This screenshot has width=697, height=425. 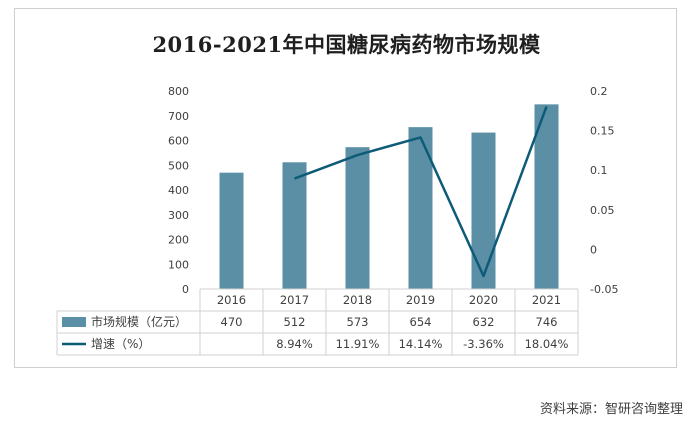 I want to click on category-label-2021: 2021, so click(x=546, y=300).